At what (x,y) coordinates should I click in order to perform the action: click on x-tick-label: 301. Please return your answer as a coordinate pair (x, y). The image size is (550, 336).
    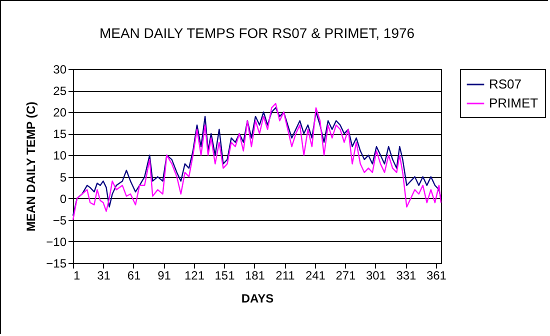
    Looking at the image, I should click on (376, 275).